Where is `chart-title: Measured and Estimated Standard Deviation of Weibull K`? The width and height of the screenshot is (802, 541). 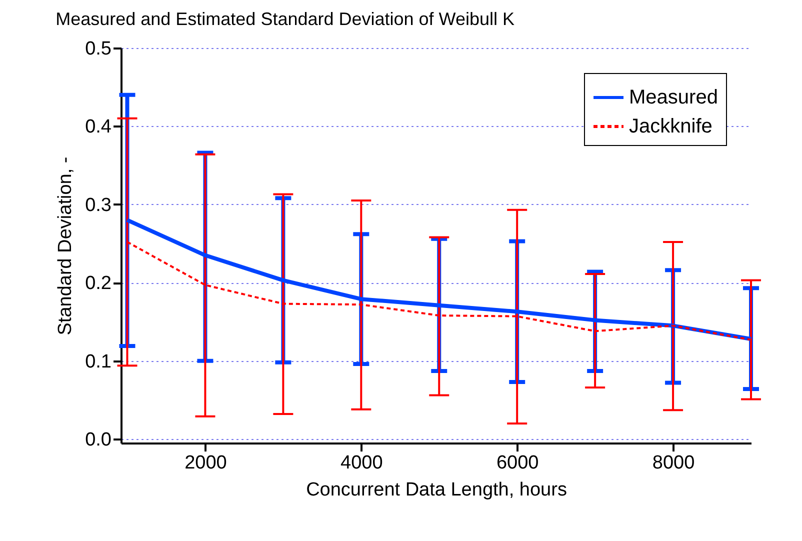
chart-title: Measured and Estimated Standard Deviation of Weibull K is located at coordinates (285, 19).